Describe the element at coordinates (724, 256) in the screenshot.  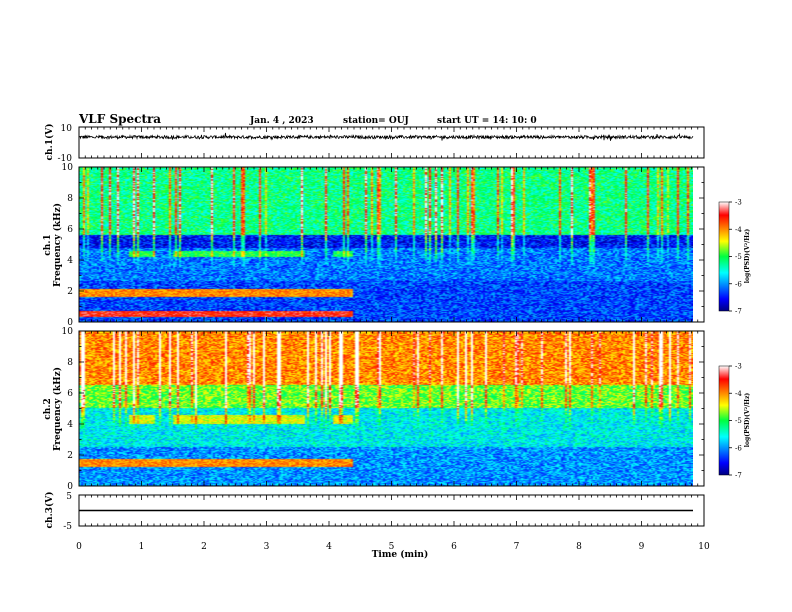
I see `ch1-colorbar-gradient` at that location.